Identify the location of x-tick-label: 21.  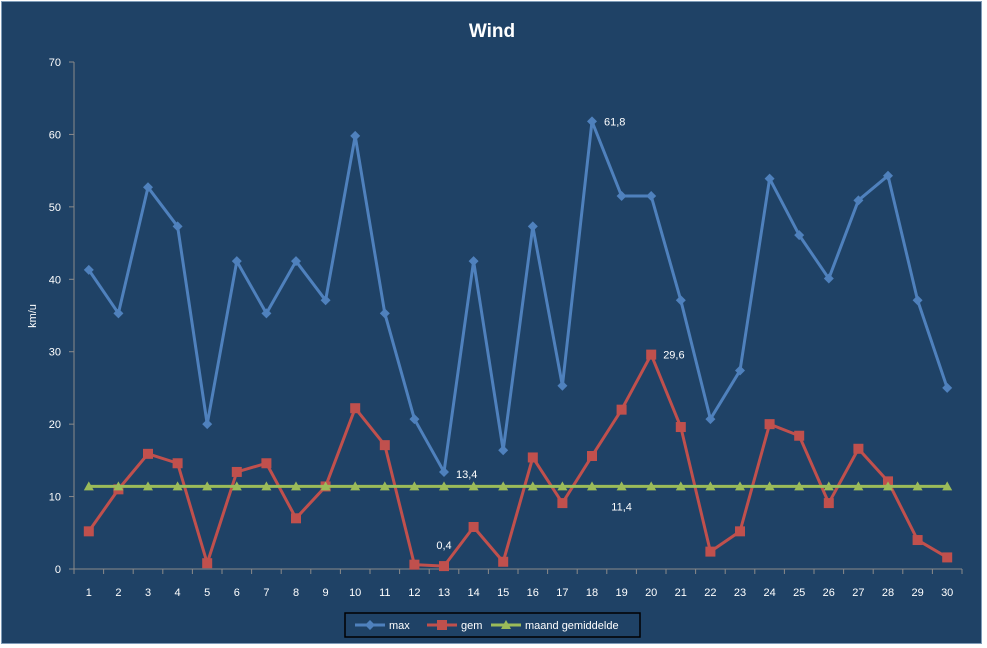
(681, 593).